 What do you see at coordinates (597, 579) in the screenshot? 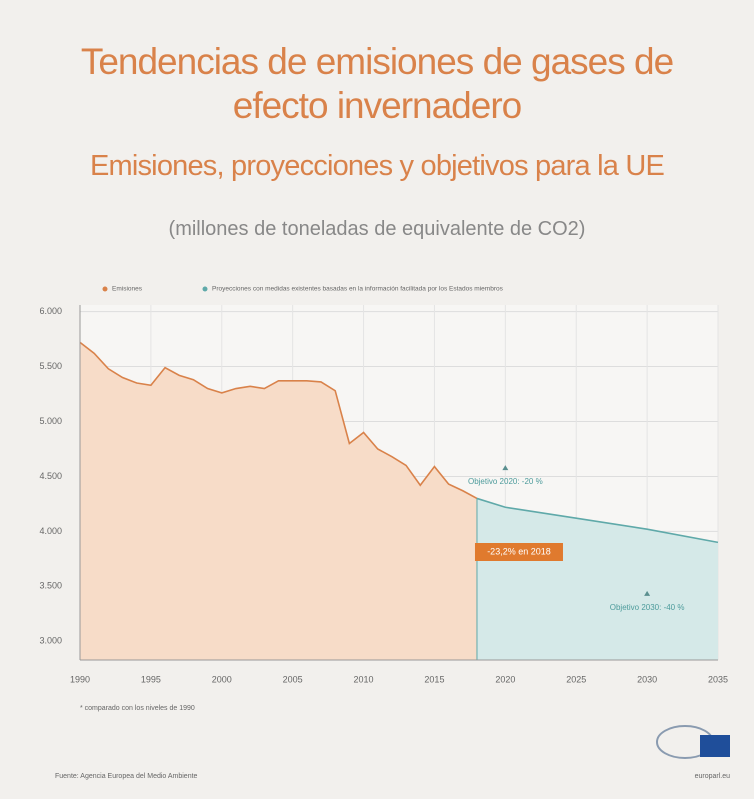
I see `area-fill` at bounding box center [597, 579].